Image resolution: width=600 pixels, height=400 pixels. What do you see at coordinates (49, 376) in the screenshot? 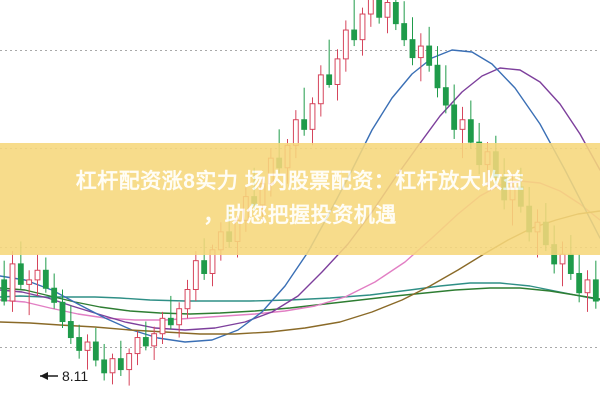
I see `price-annotation-marker` at bounding box center [49, 376].